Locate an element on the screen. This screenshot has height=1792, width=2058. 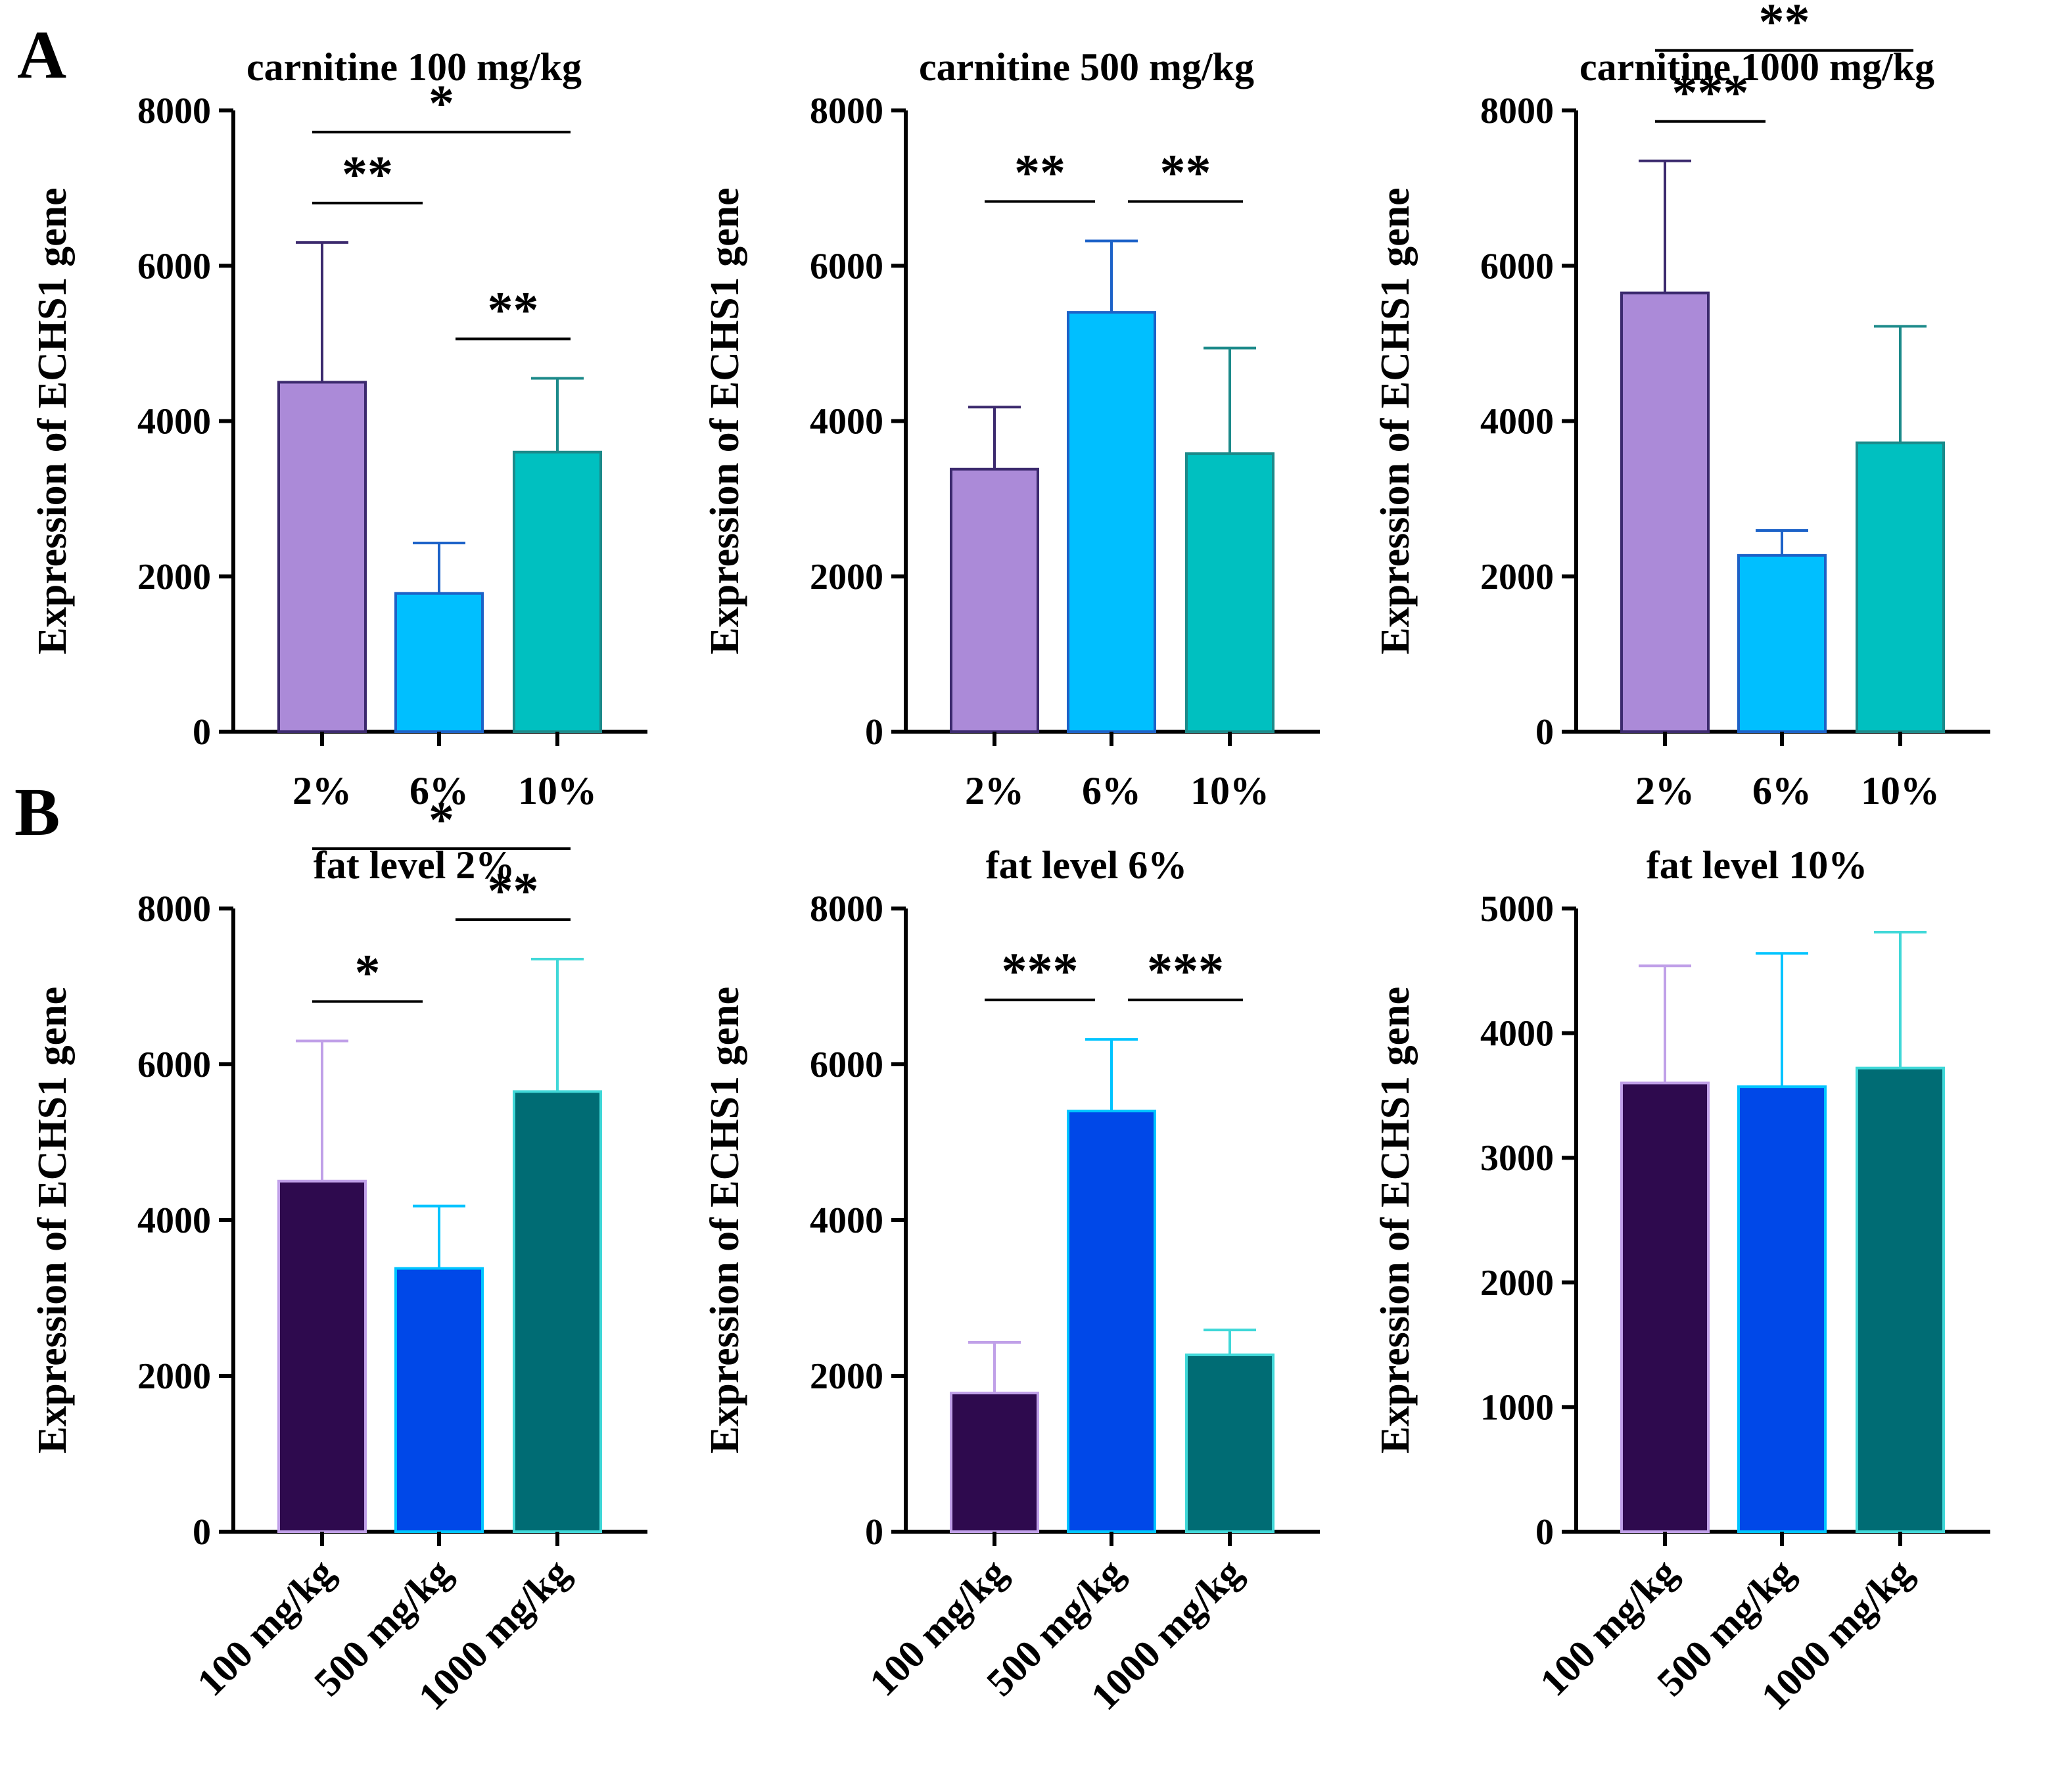
y-tick-label: 5000 is located at coordinates (1517, 909).